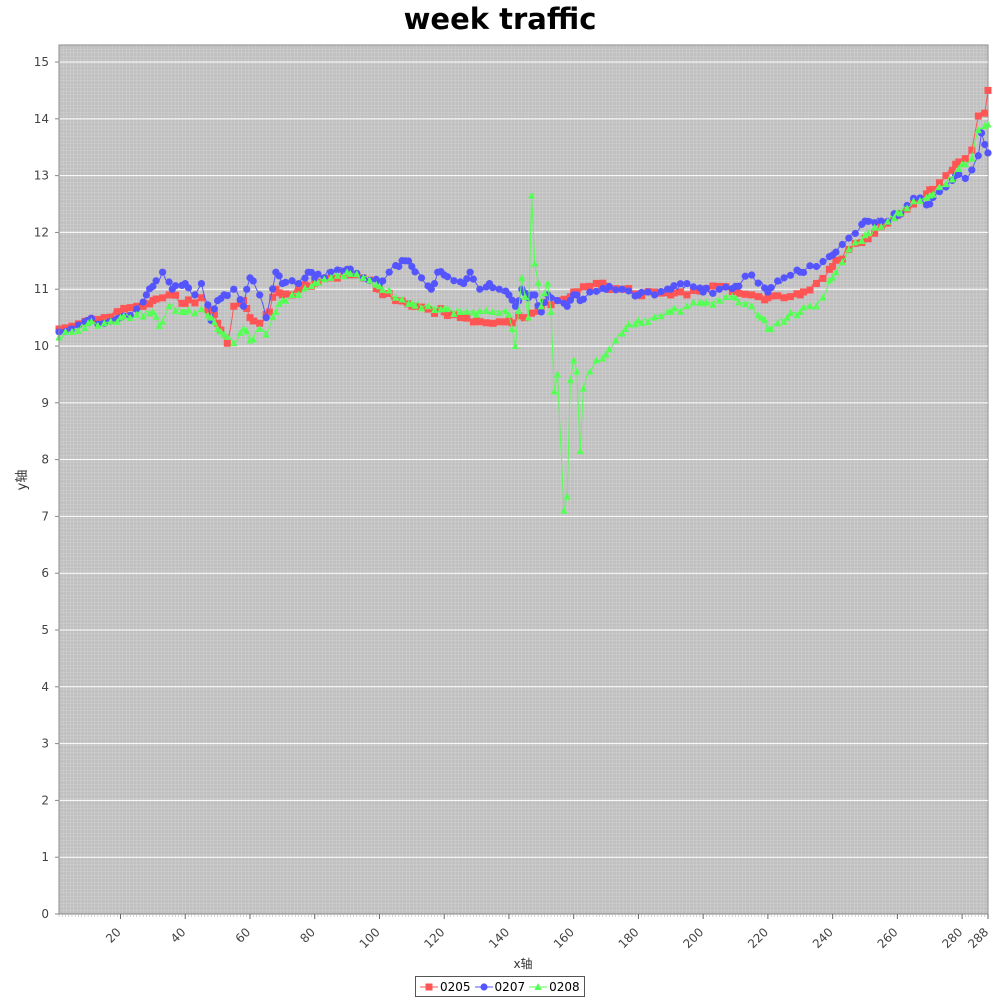 The image size is (1000, 1000). I want to click on y-tick-label: 15, so click(41, 62).